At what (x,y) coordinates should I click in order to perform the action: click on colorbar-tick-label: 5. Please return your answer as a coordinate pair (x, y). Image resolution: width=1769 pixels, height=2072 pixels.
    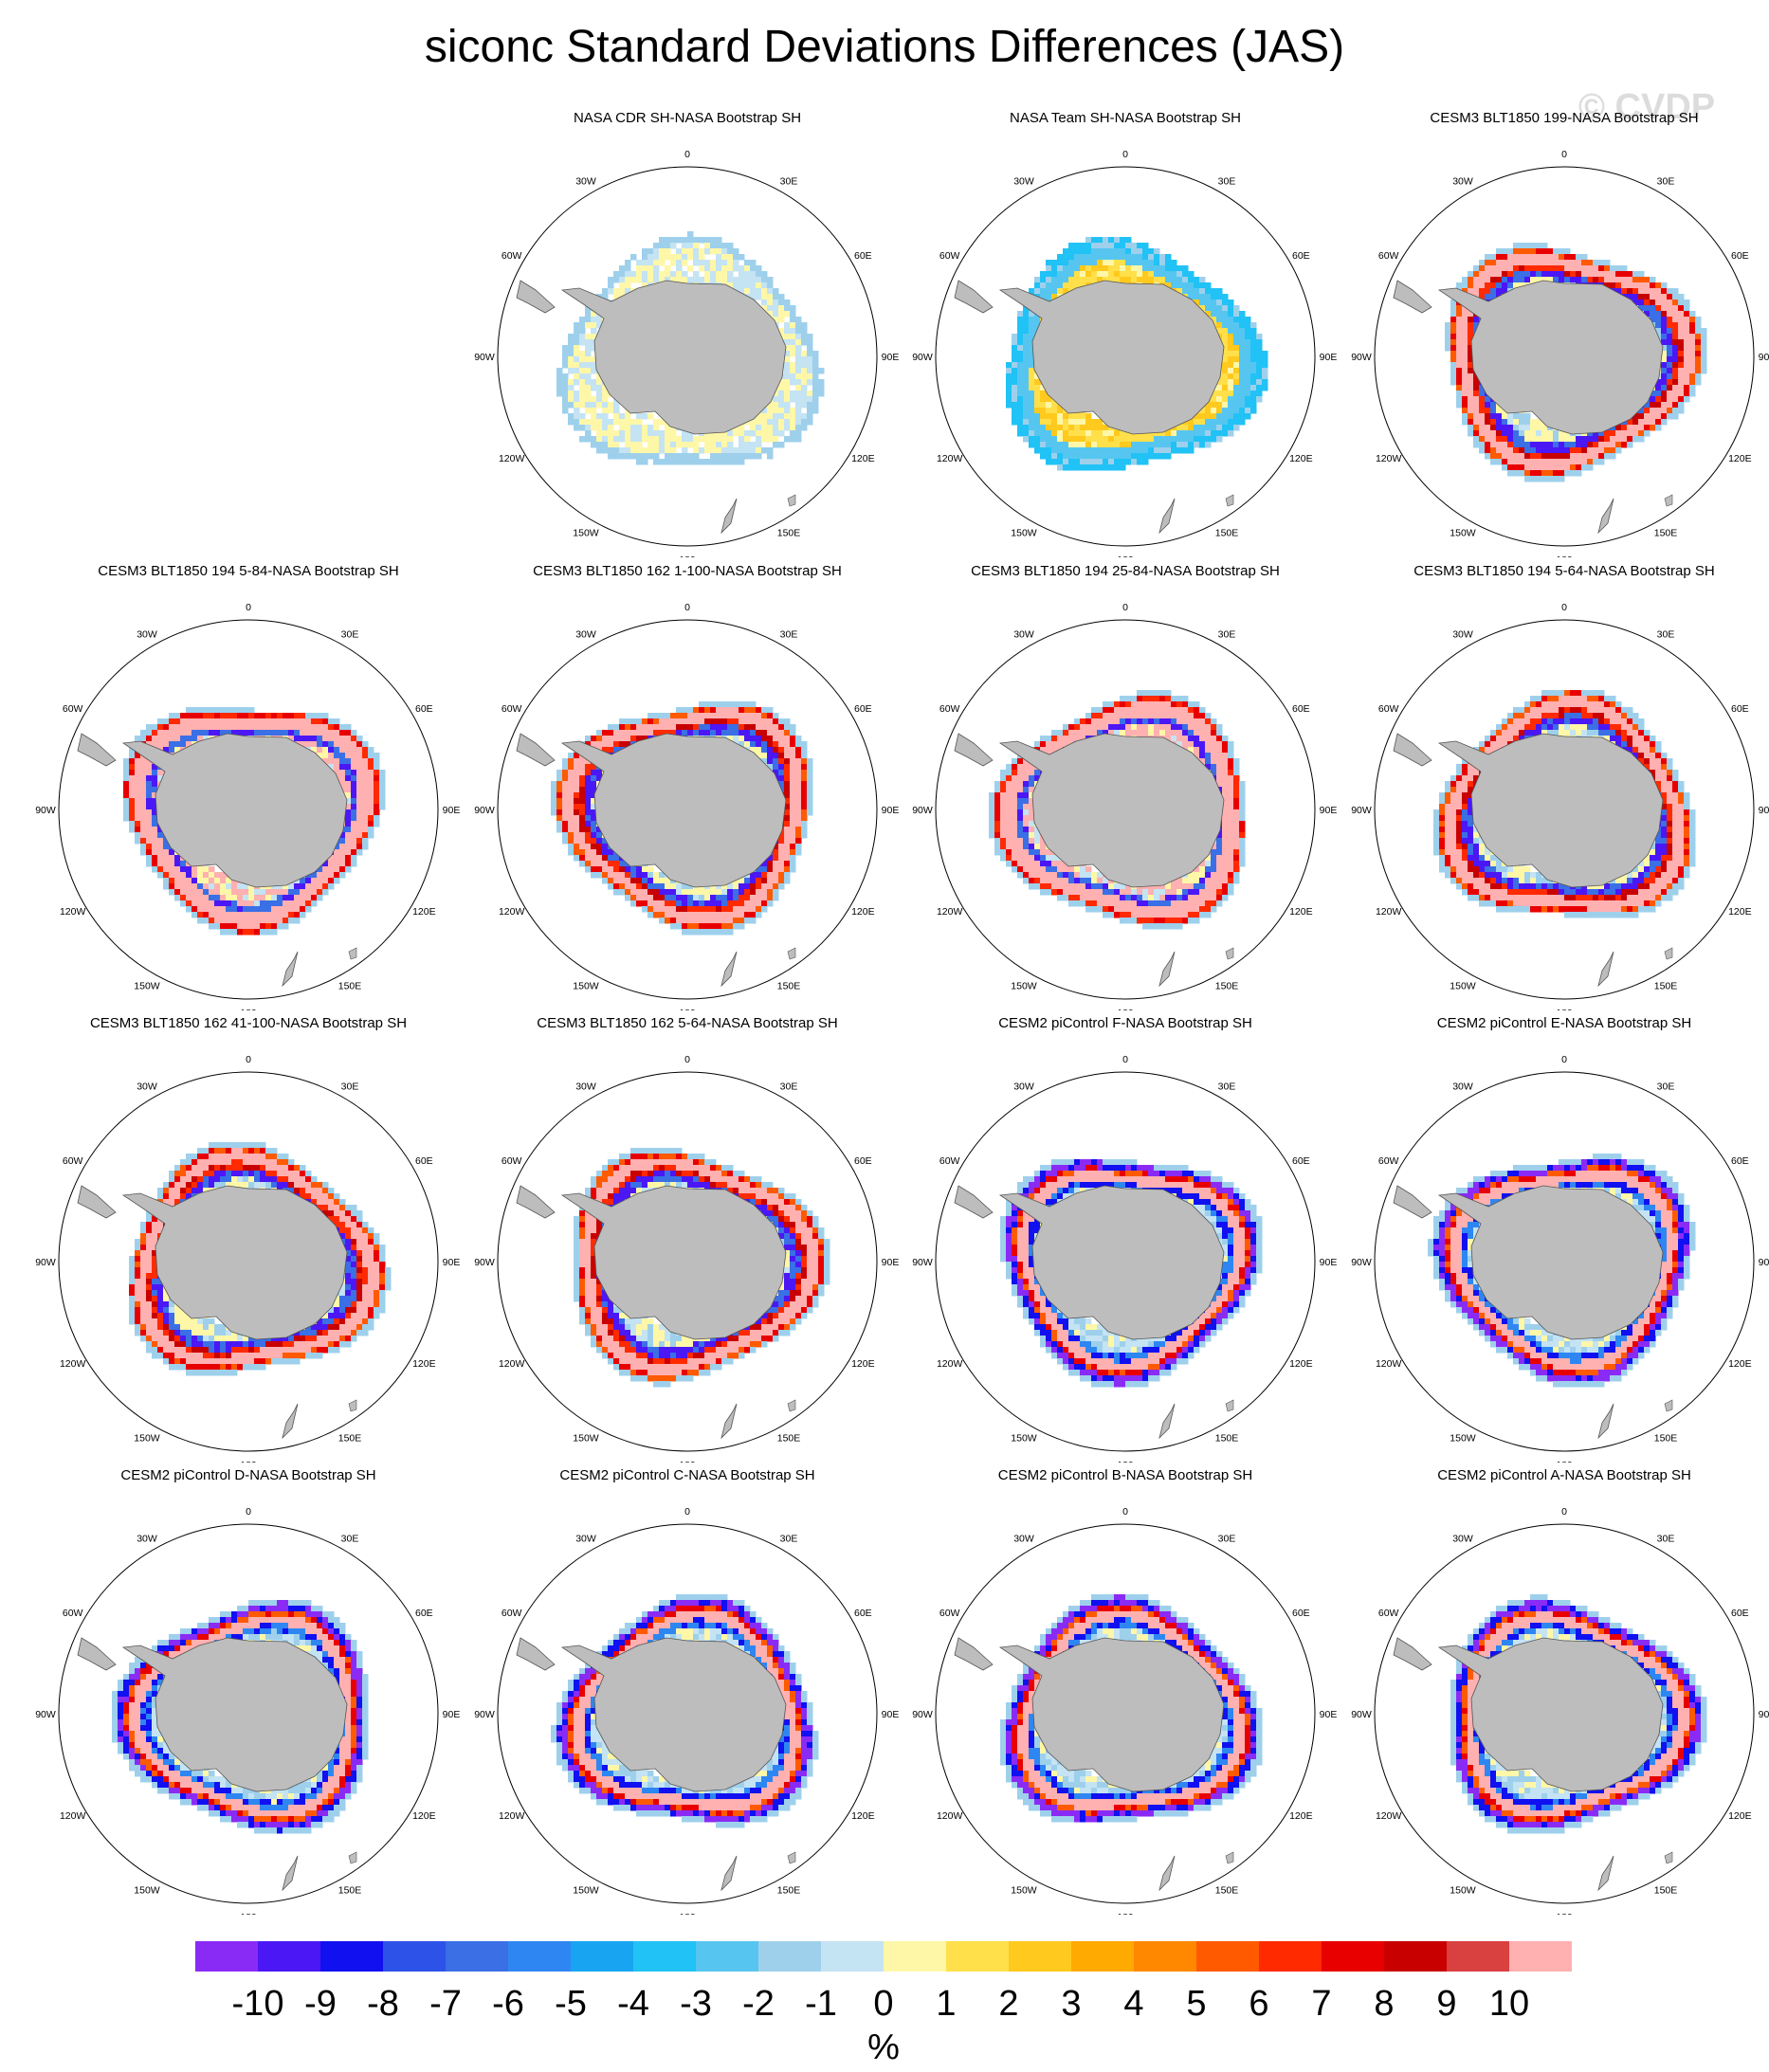
    Looking at the image, I should click on (1196, 2004).